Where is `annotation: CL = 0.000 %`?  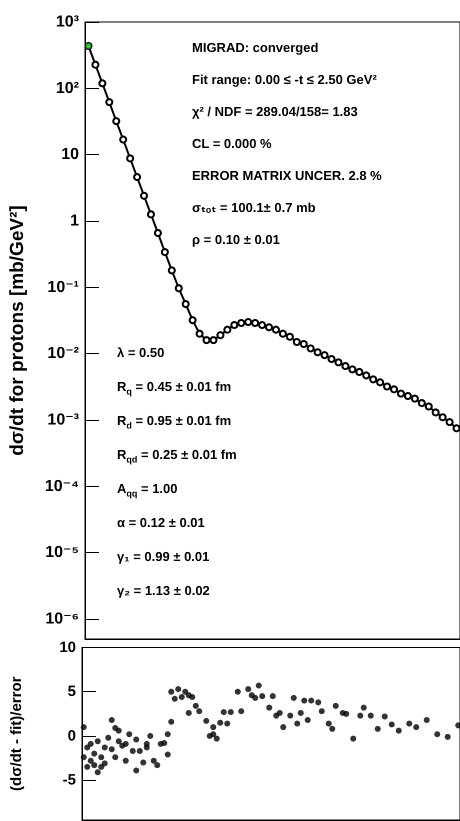 annotation: CL = 0.000 % is located at coordinates (232, 144).